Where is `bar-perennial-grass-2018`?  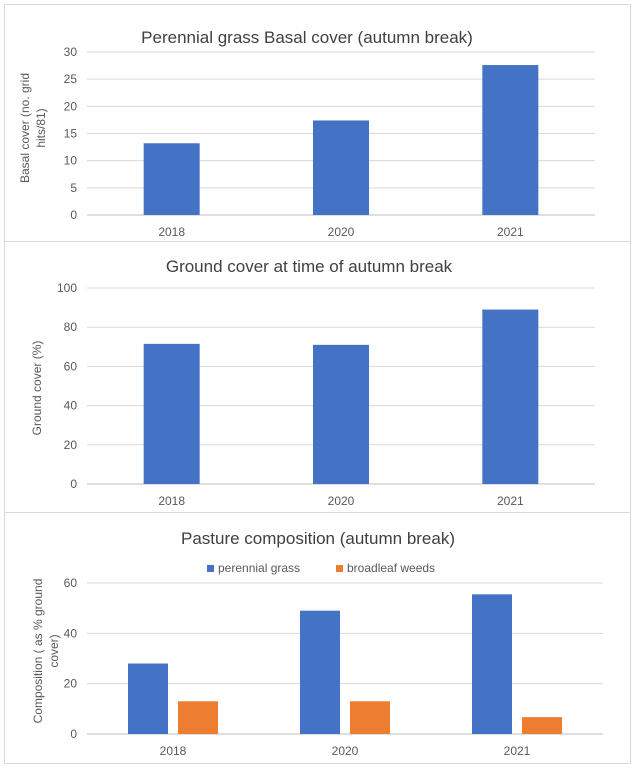 bar-perennial-grass-2018 is located at coordinates (148, 698).